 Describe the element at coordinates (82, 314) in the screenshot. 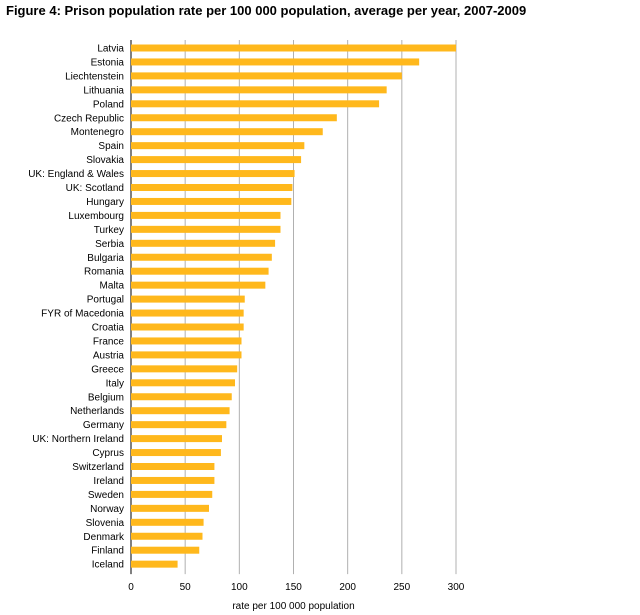

I see `category-label: FYR of Macedonia` at that location.